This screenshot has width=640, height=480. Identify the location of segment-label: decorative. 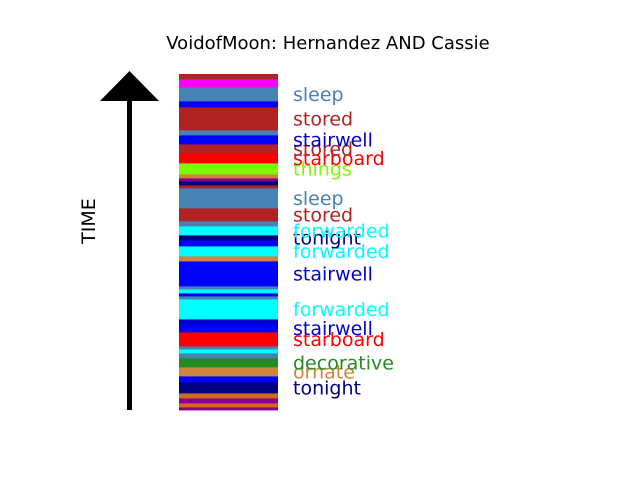
(343, 364).